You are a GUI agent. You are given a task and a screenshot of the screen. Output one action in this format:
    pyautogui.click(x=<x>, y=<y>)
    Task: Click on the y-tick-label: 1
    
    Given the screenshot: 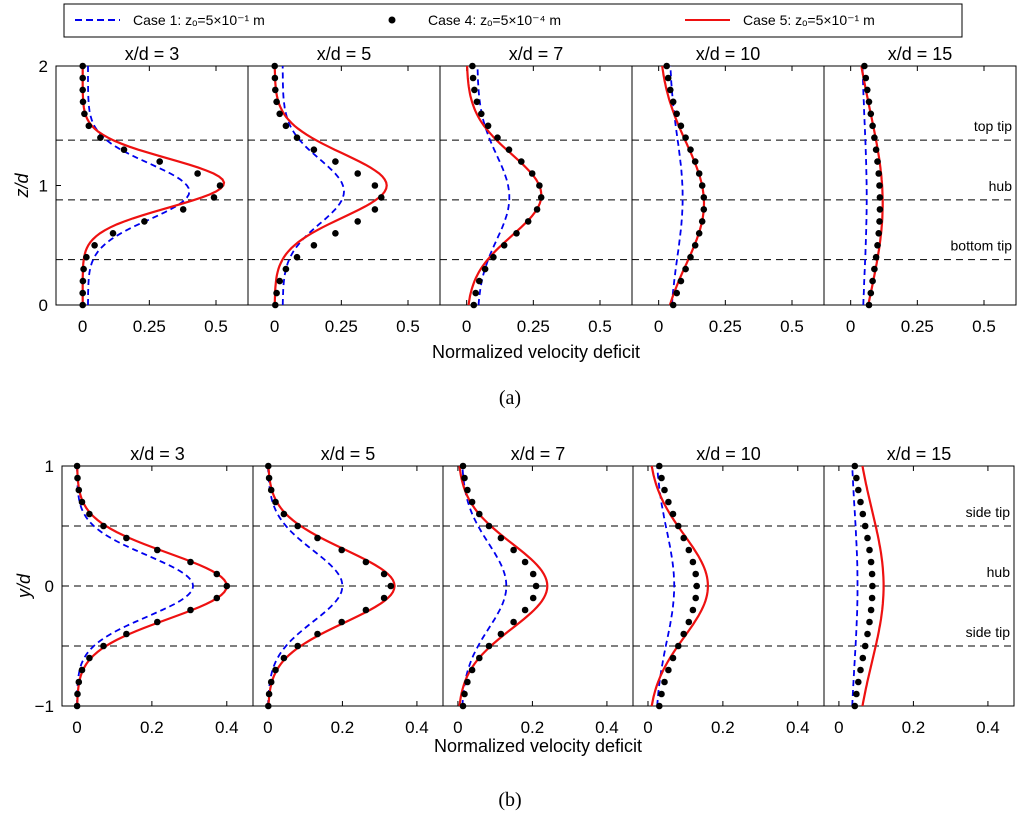 What is the action you would take?
    pyautogui.click(x=43, y=186)
    